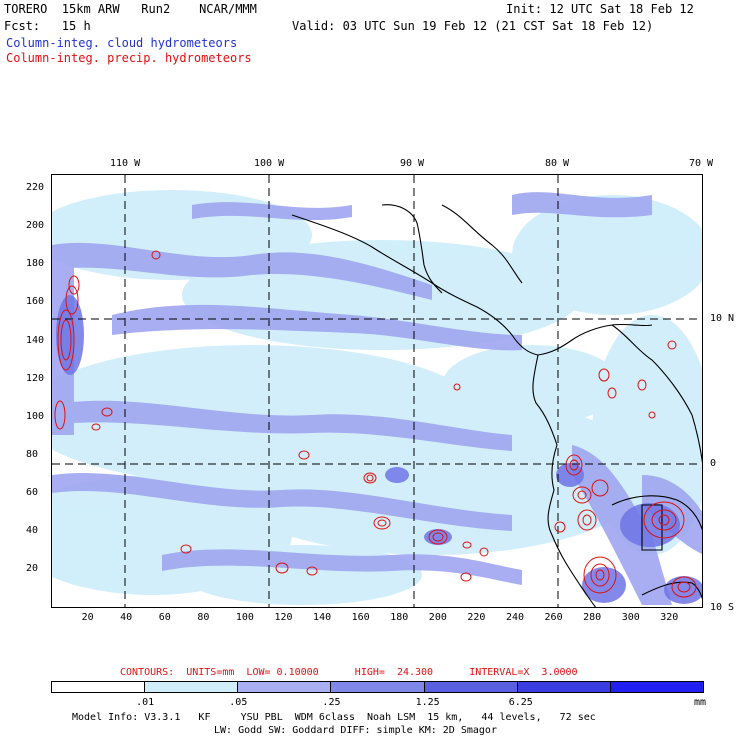 This screenshot has width=740, height=740. Describe the element at coordinates (399, 617) in the screenshot. I see `x-tick-label: 180` at that location.